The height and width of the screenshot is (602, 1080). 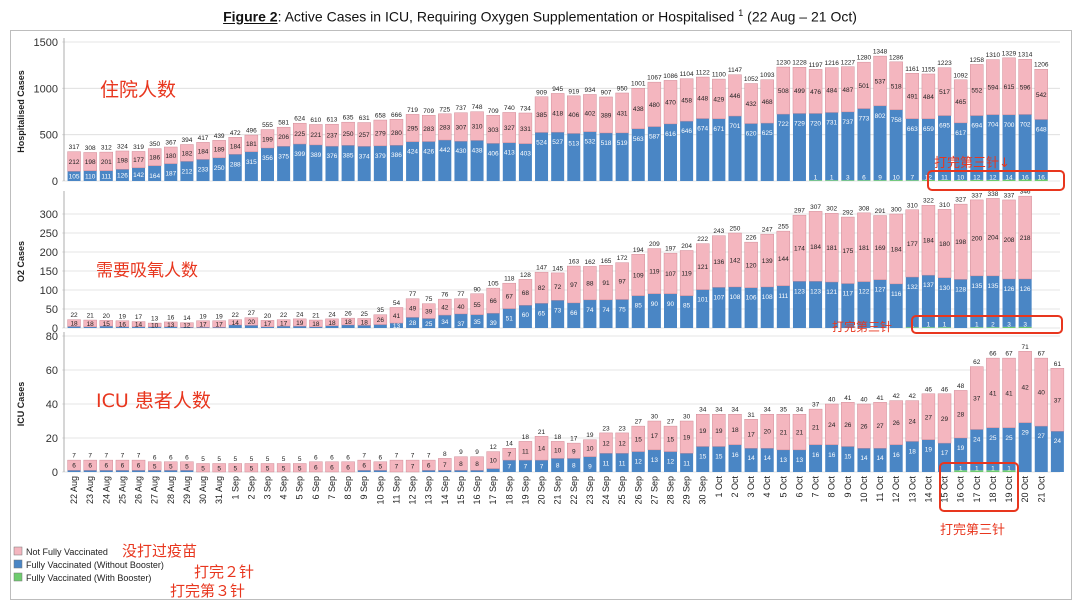 I want to click on wob-label: 116, so click(x=896, y=294).